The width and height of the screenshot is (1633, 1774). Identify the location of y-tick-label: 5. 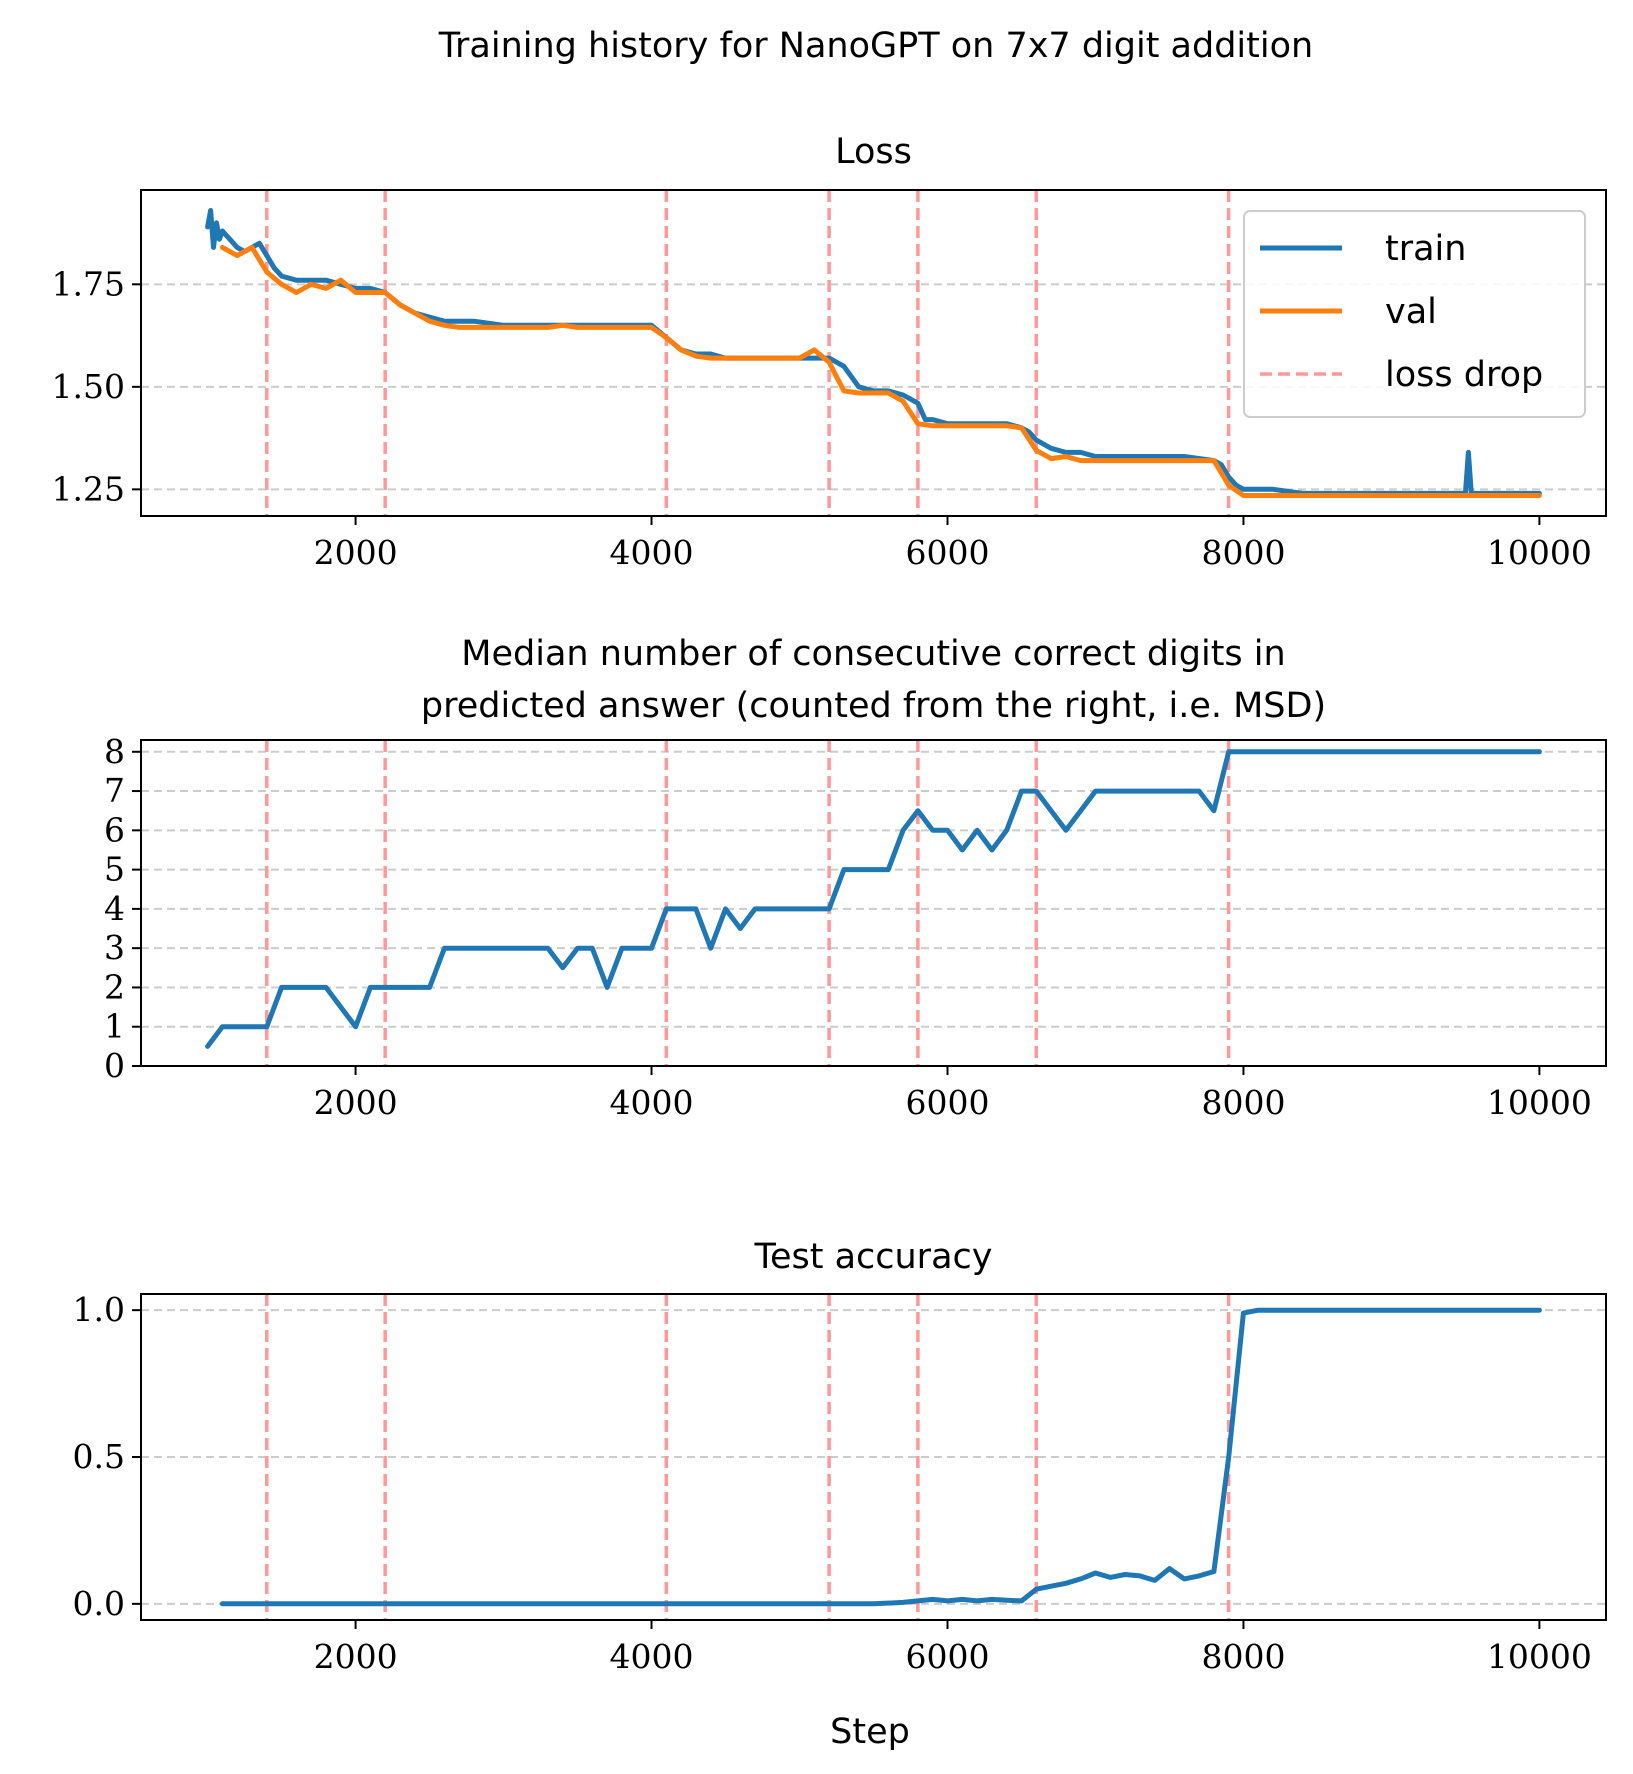
(114, 869).